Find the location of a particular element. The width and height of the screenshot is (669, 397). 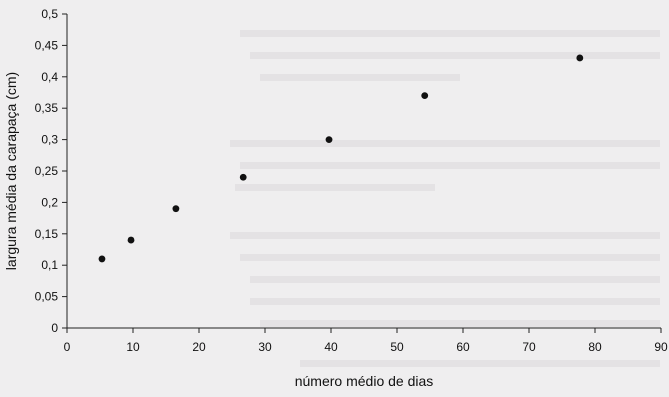

x-tick-label: 40 is located at coordinates (331, 347).